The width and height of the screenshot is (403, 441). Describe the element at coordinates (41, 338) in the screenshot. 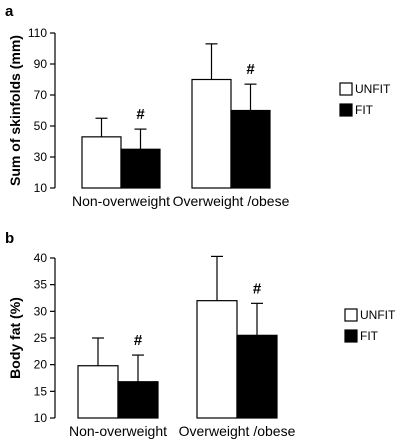

I see `y-tick-label: 25` at that location.